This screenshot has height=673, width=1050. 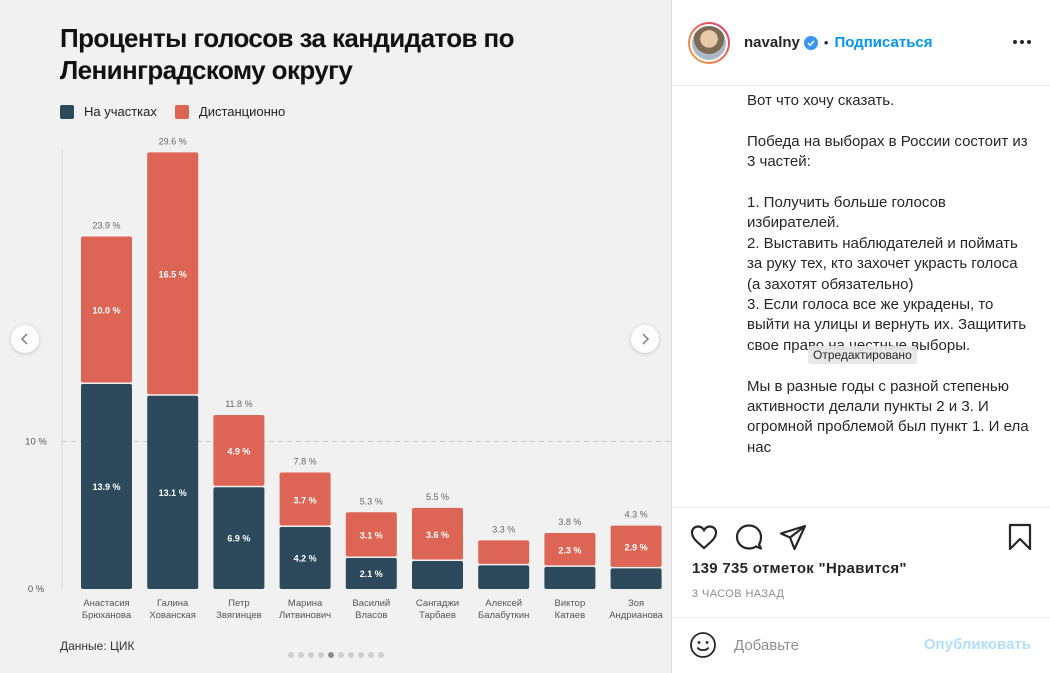 What do you see at coordinates (238, 539) in the screenshot?
I see `bar-label-polling: 6.9 %` at bounding box center [238, 539].